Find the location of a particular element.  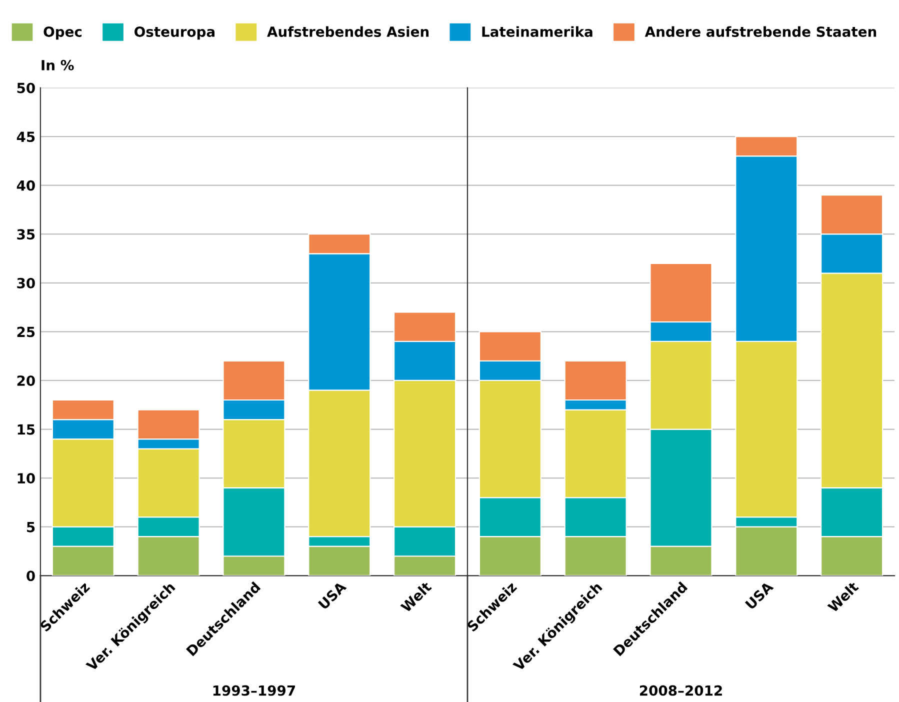

y-tick-label: 20 is located at coordinates (26, 380).